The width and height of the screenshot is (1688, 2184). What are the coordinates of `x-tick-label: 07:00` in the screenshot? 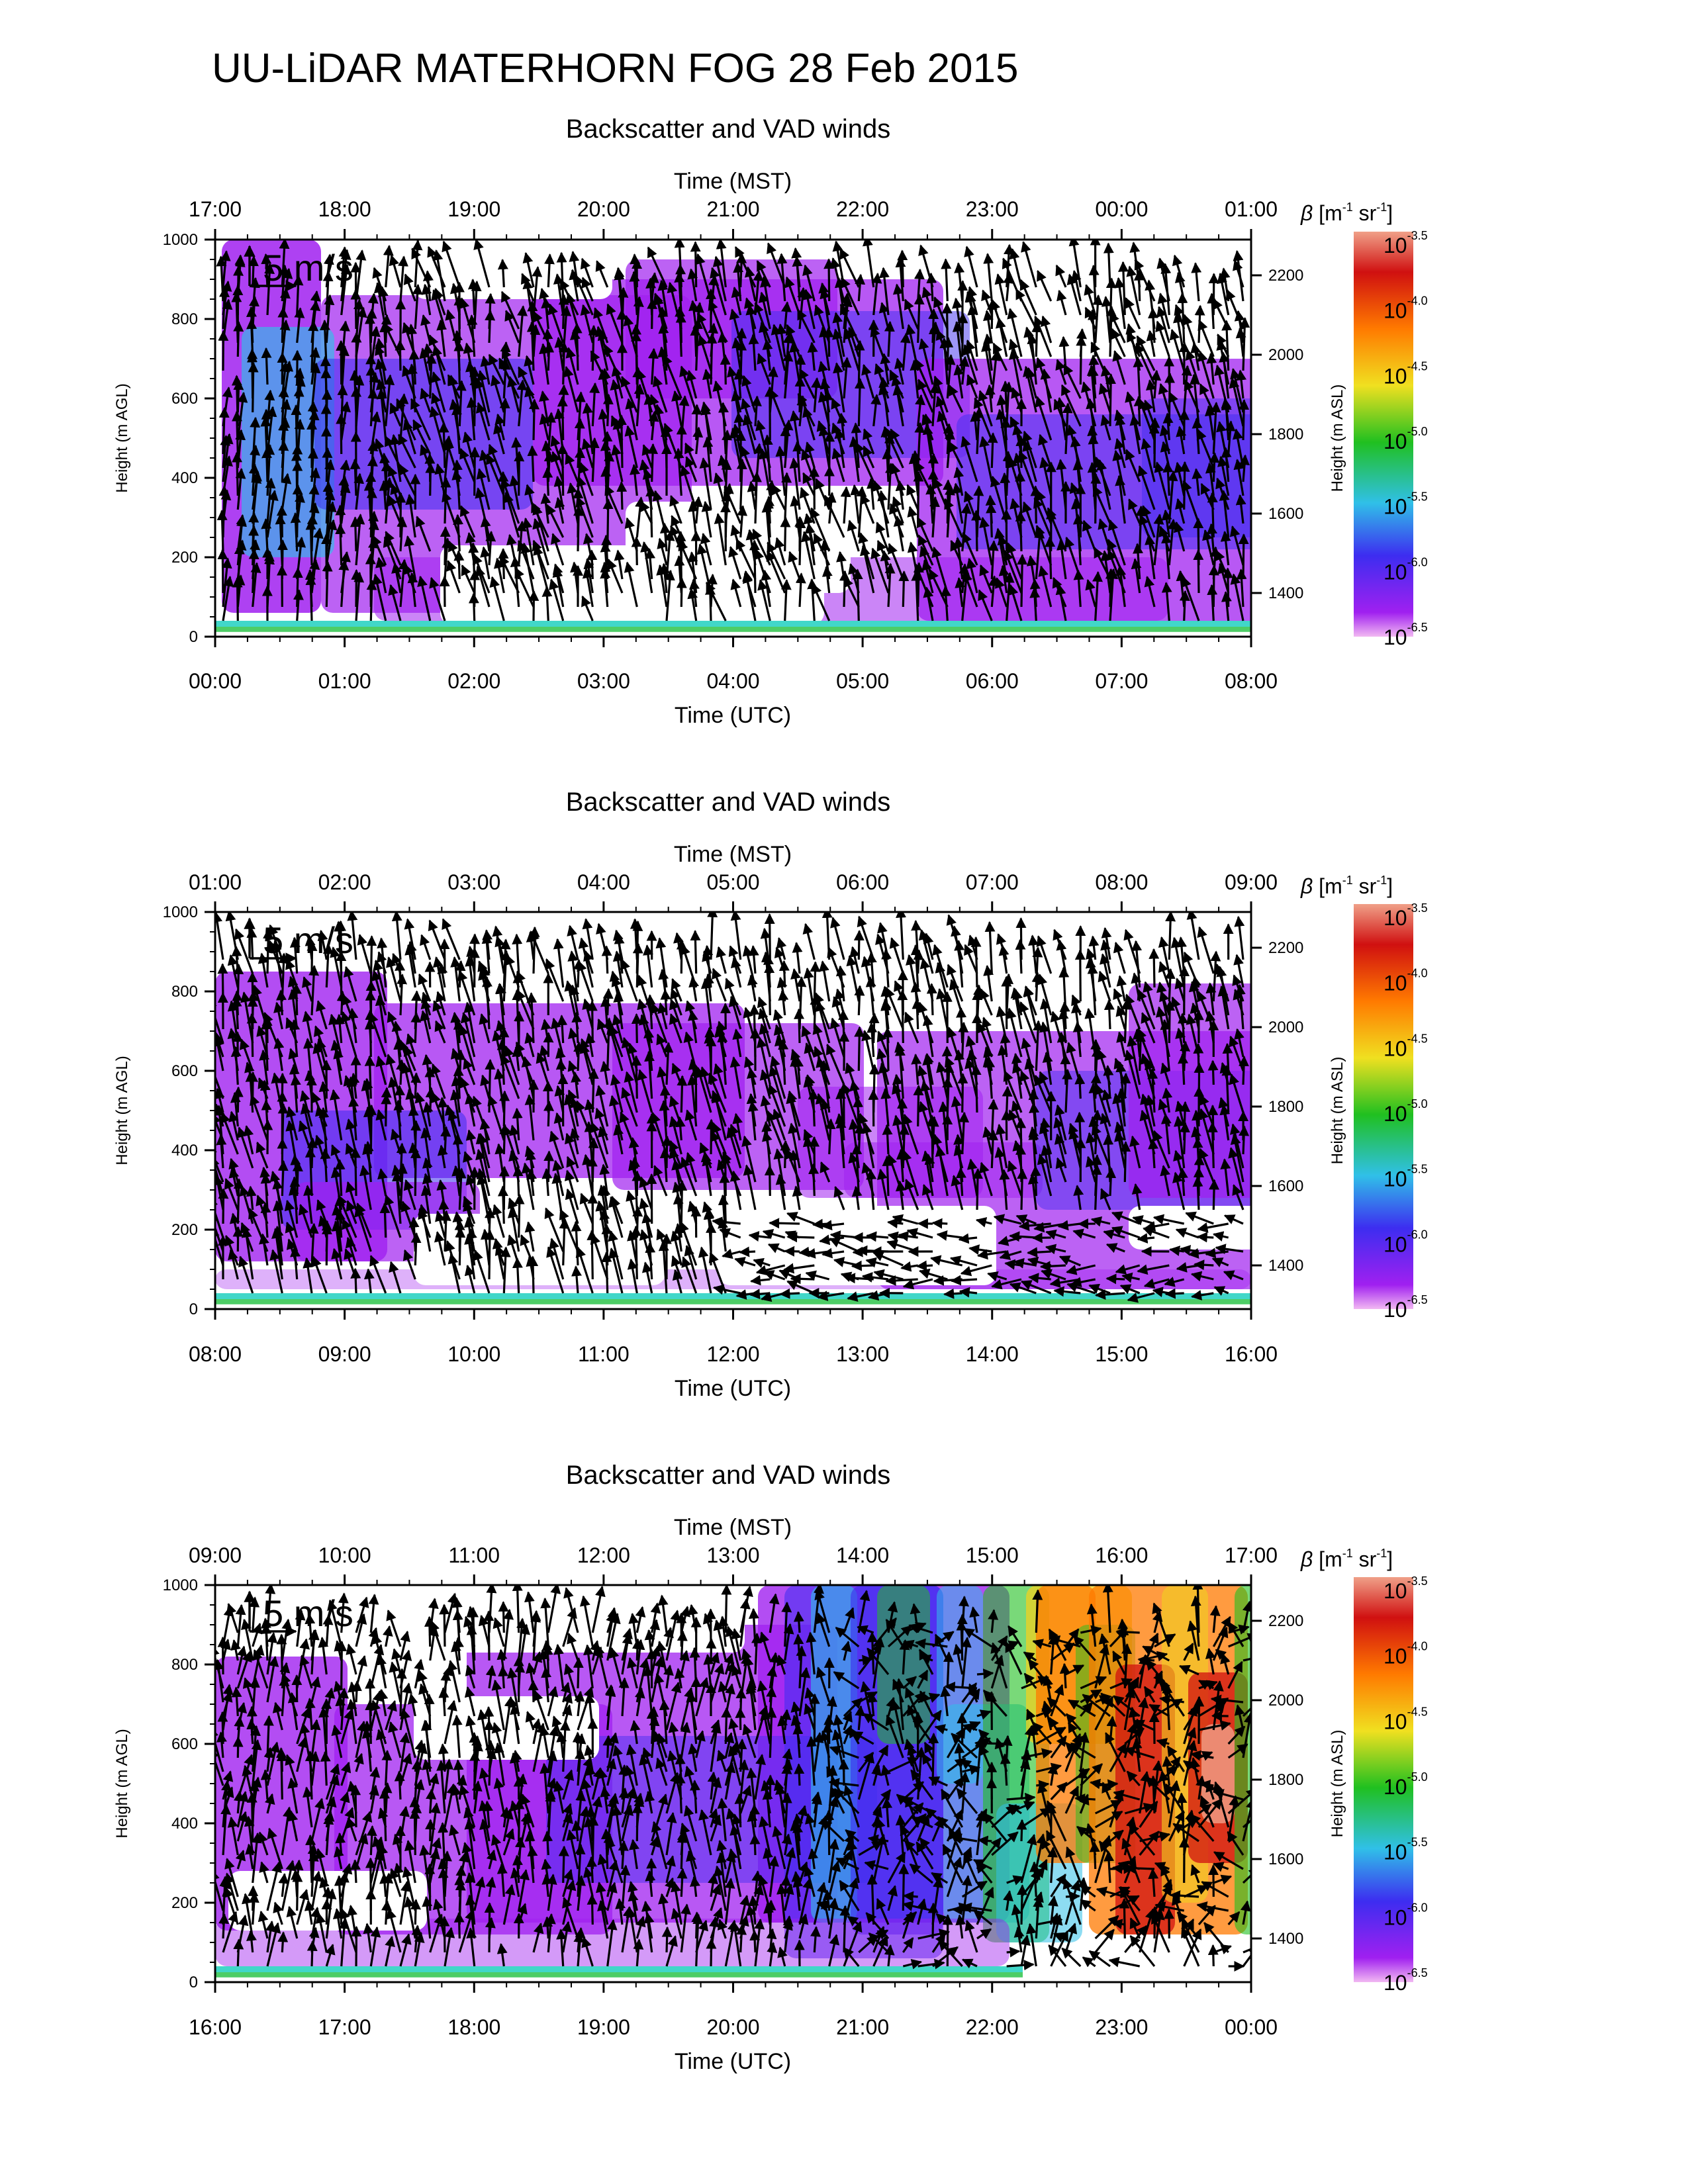 It's located at (1121, 681).